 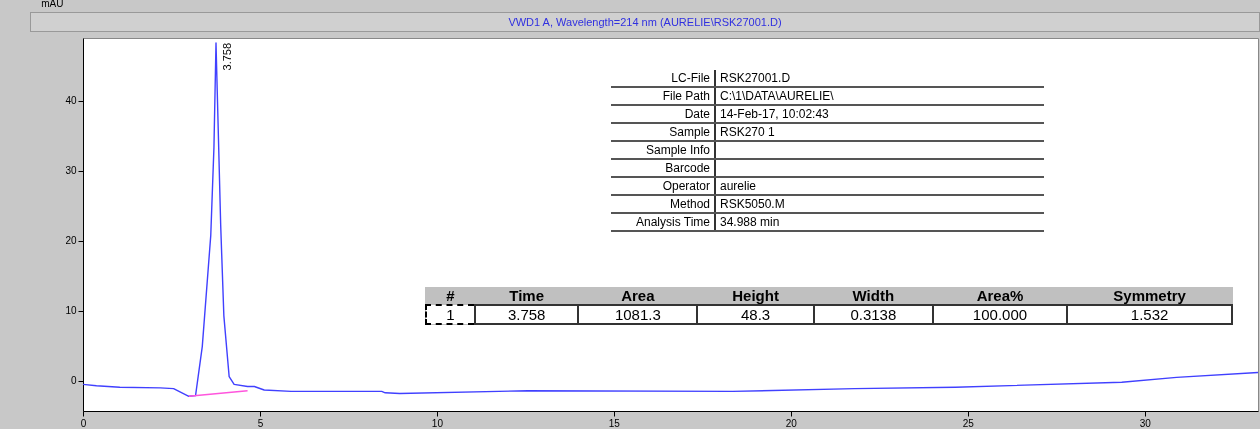 What do you see at coordinates (1000, 314) in the screenshot?
I see `annotation: 100.000` at bounding box center [1000, 314].